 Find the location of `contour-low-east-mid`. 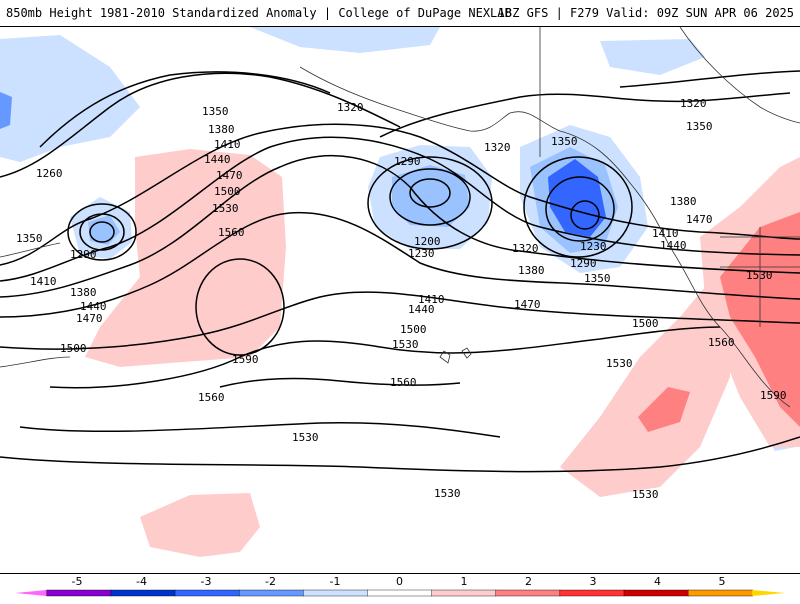

contour-low-east-mid is located at coordinates (580, 209).